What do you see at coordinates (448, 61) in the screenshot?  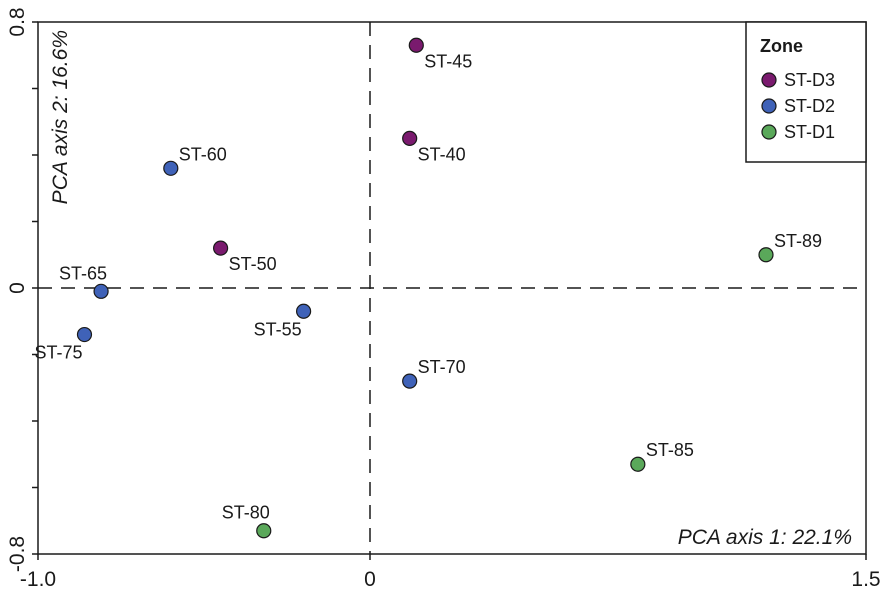 I see `point-label-st-45: ST-45` at bounding box center [448, 61].